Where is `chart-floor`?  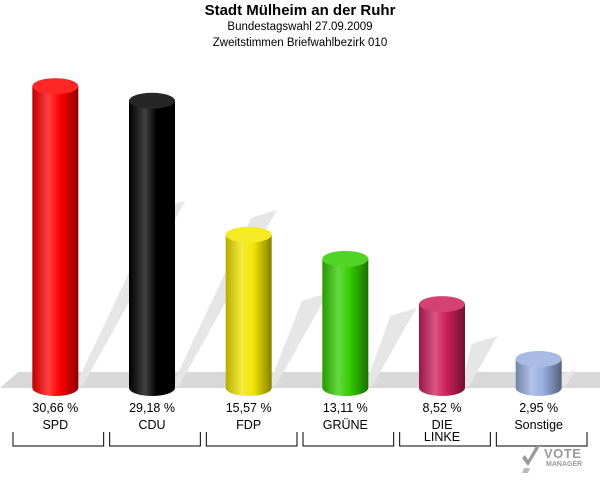
chart-floor is located at coordinates (300, 380).